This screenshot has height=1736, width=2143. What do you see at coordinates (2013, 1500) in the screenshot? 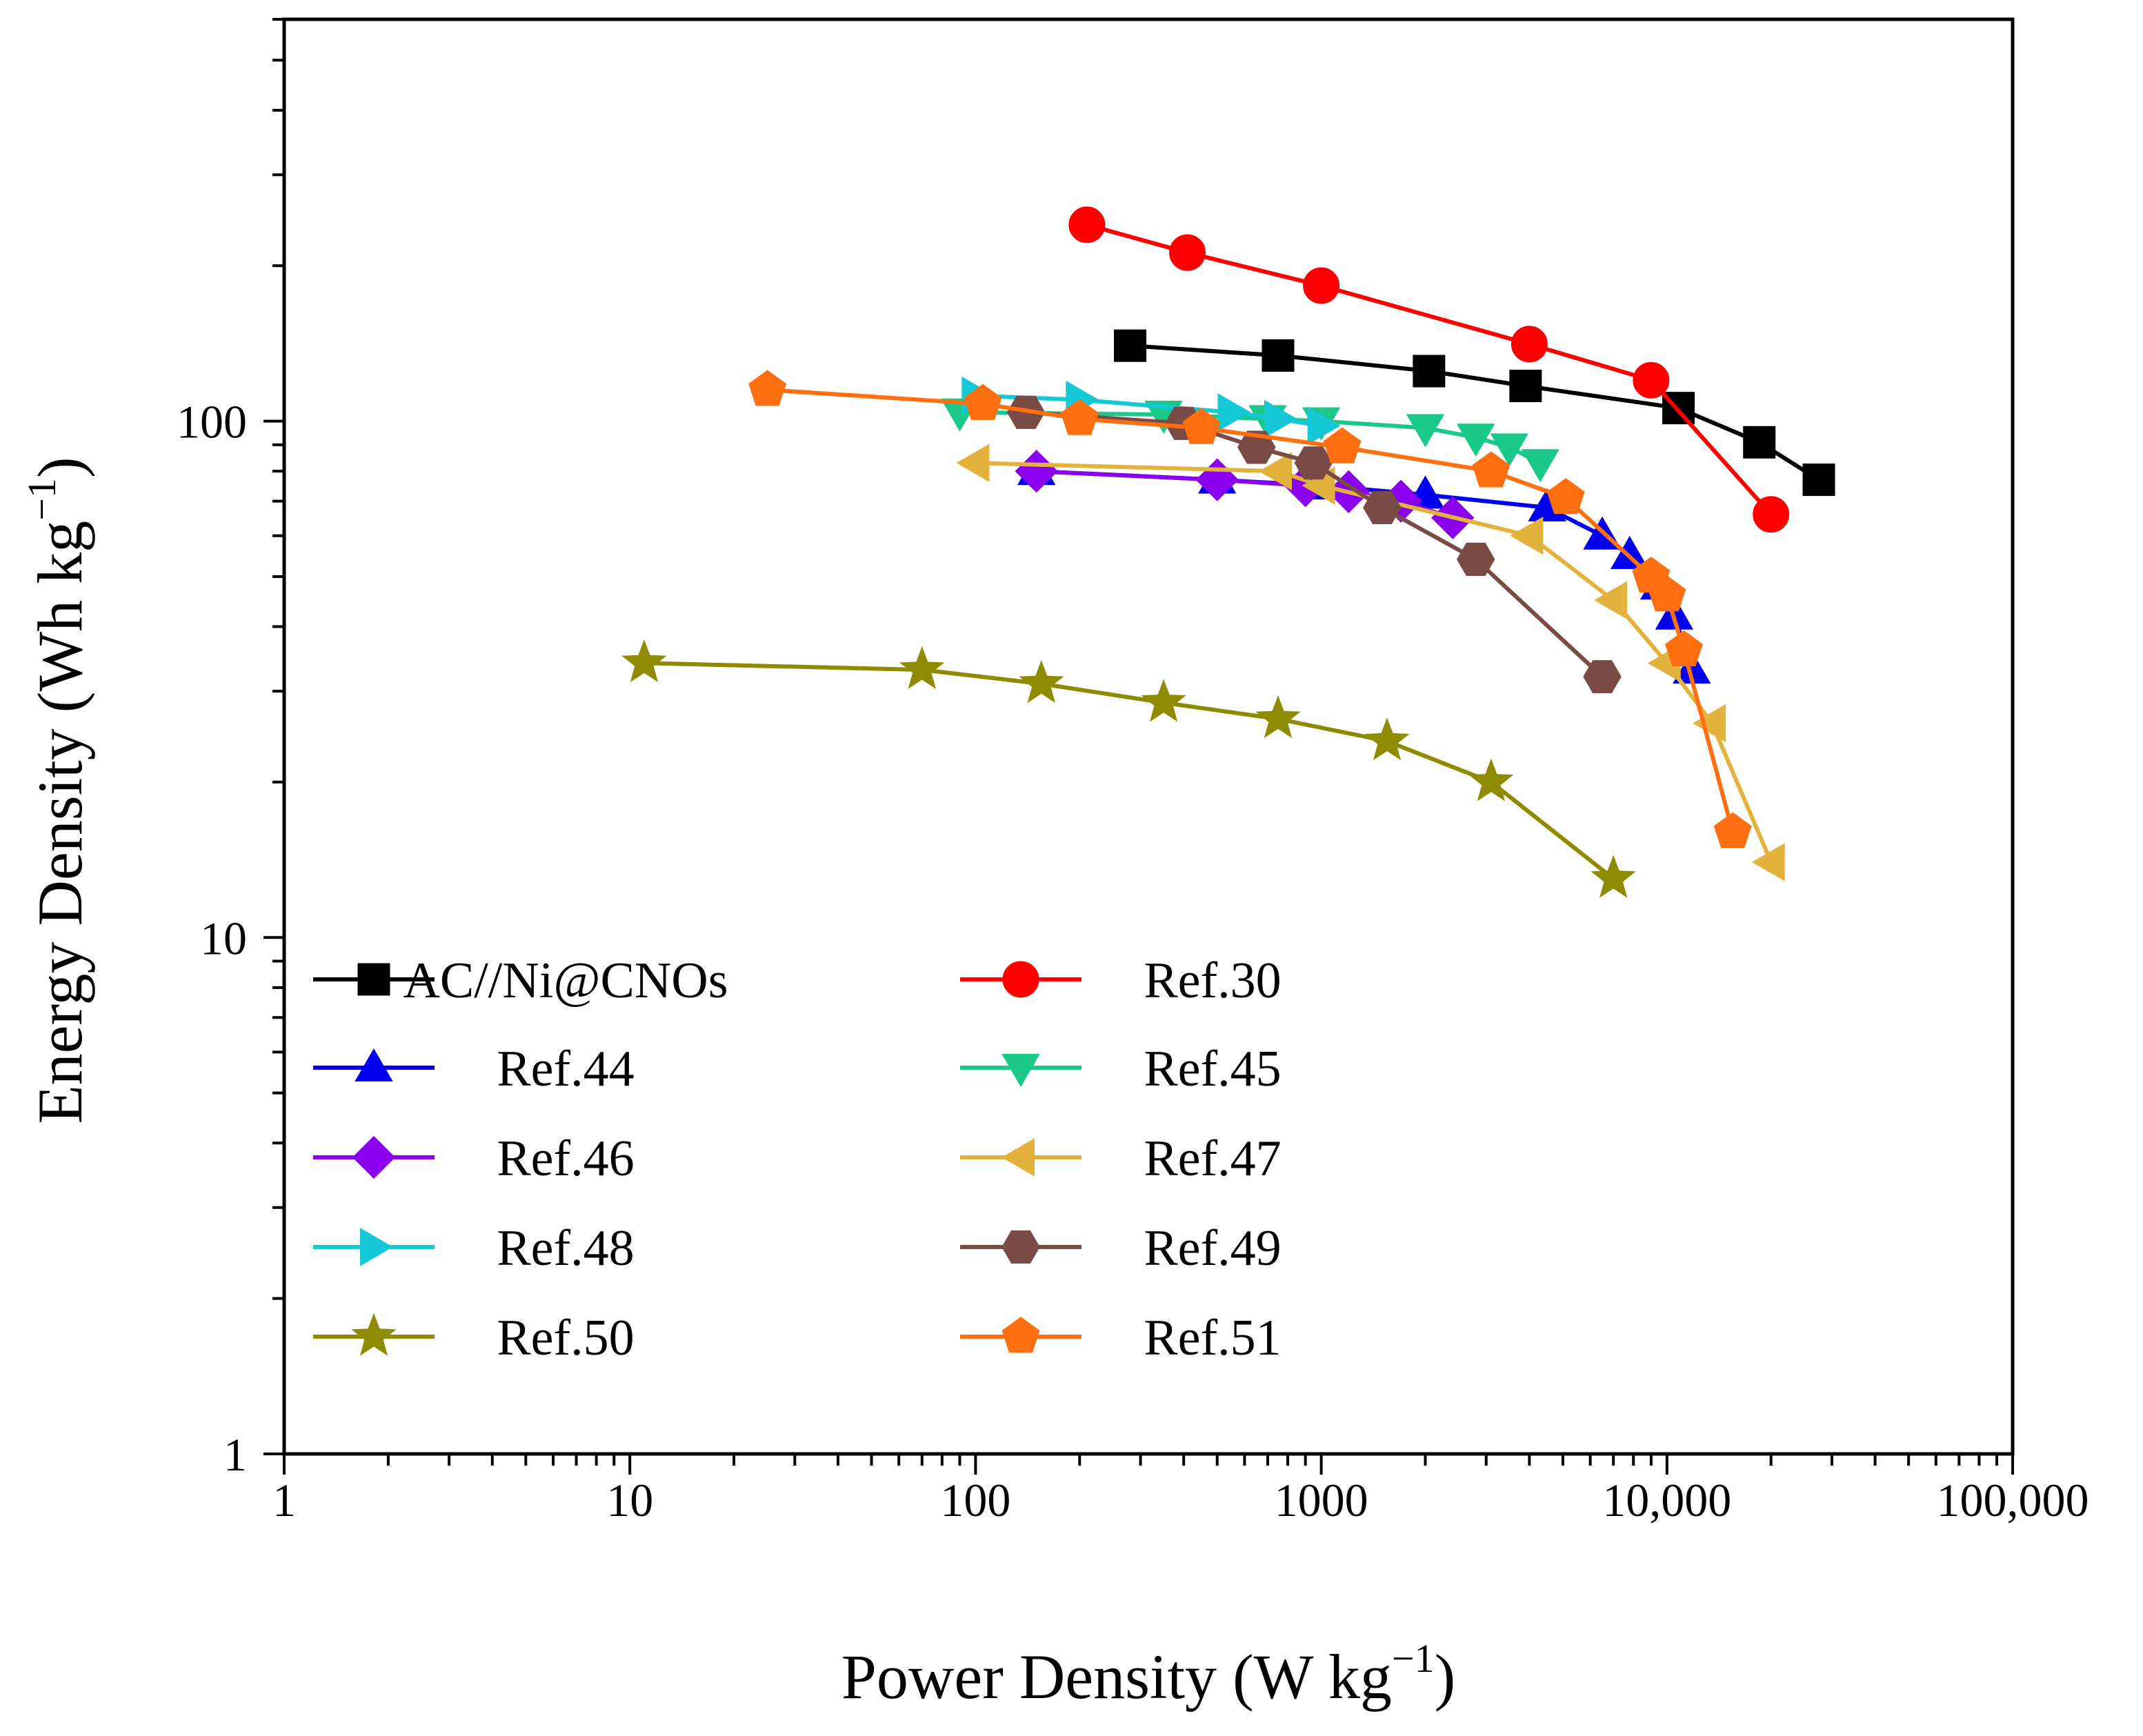
I see `x-tick-label: 100,000` at bounding box center [2013, 1500].